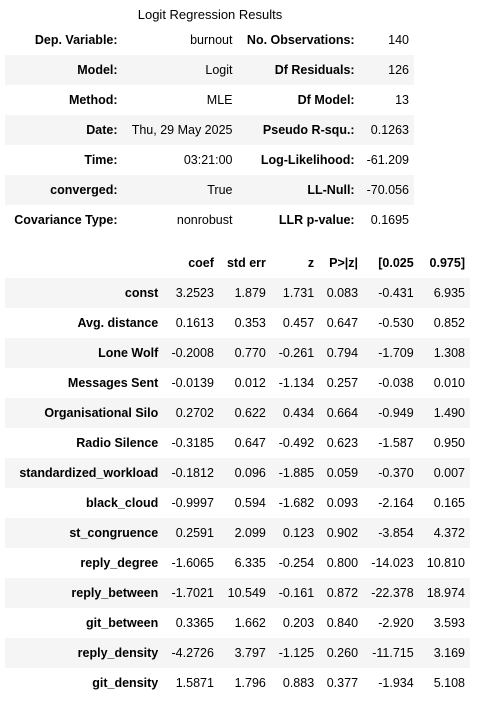 This screenshot has height=709, width=489. What do you see at coordinates (342, 503) in the screenshot?
I see `coefficient-value: 0.093` at bounding box center [342, 503].